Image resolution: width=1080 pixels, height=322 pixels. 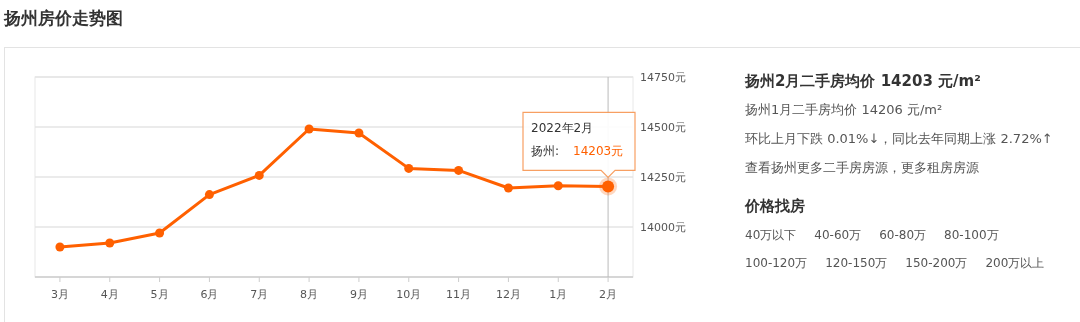 I want to click on category-label: 40-60万, so click(x=838, y=235).